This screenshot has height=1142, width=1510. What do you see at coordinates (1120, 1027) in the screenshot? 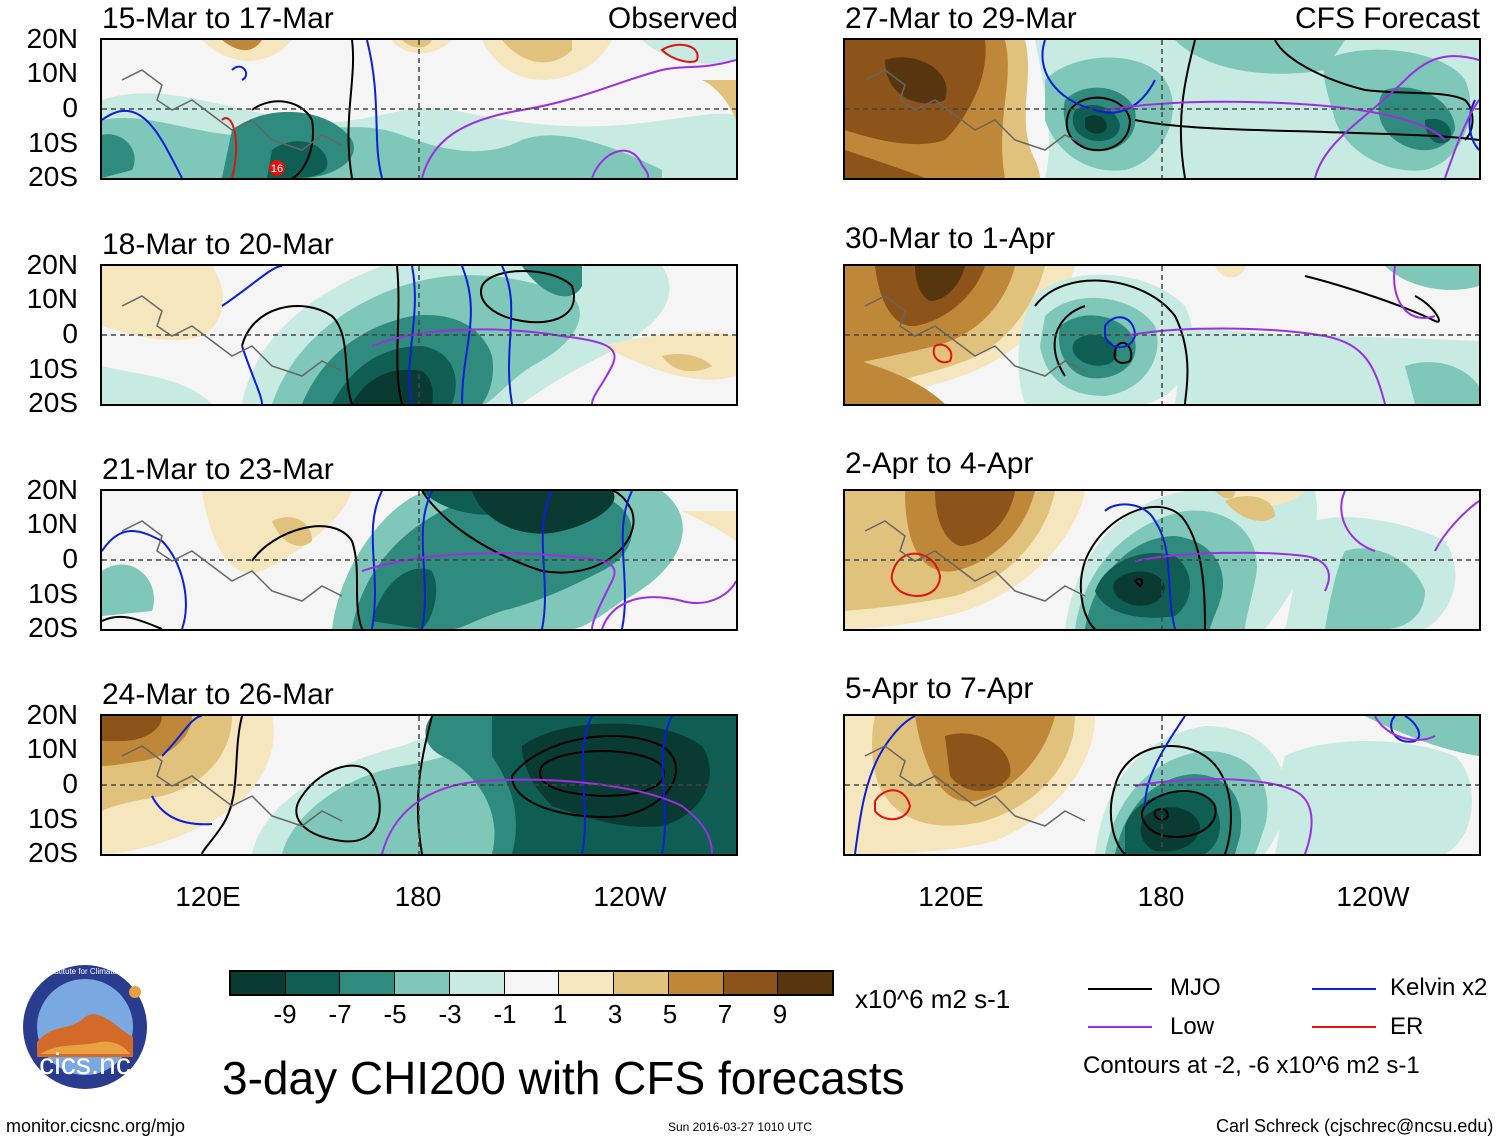
I see `legend-low-line` at bounding box center [1120, 1027].